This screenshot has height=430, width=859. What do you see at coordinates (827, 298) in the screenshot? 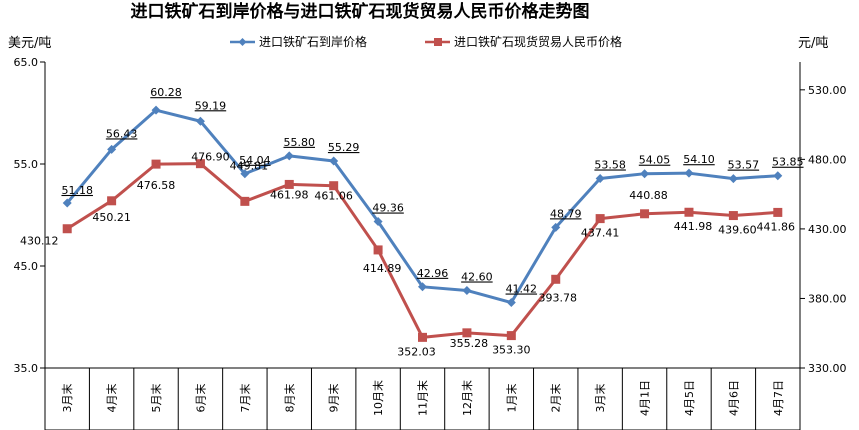
I see `right-tick-label: 380.00` at bounding box center [827, 298].